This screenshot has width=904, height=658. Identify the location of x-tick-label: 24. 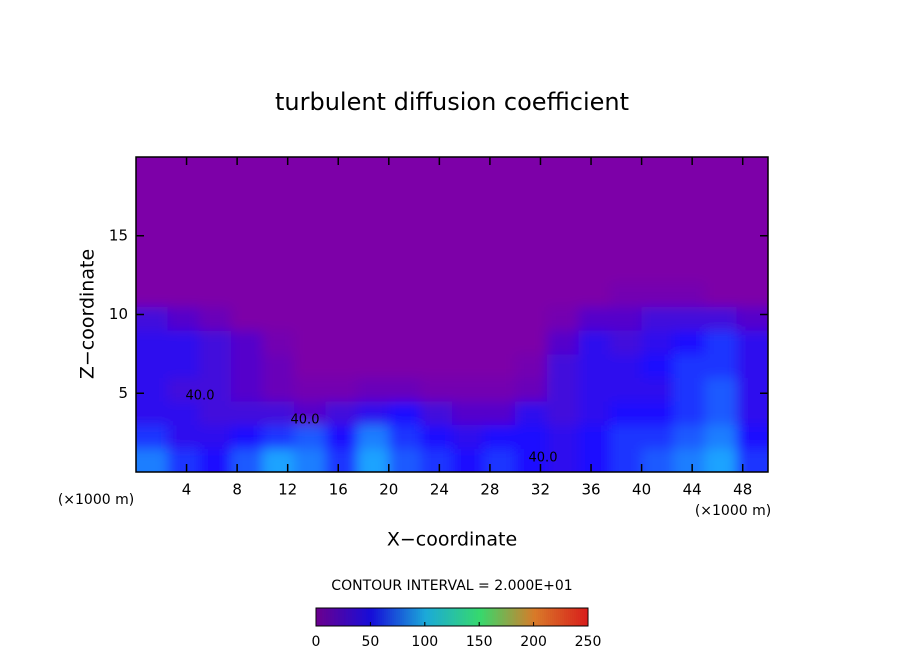
(439, 490).